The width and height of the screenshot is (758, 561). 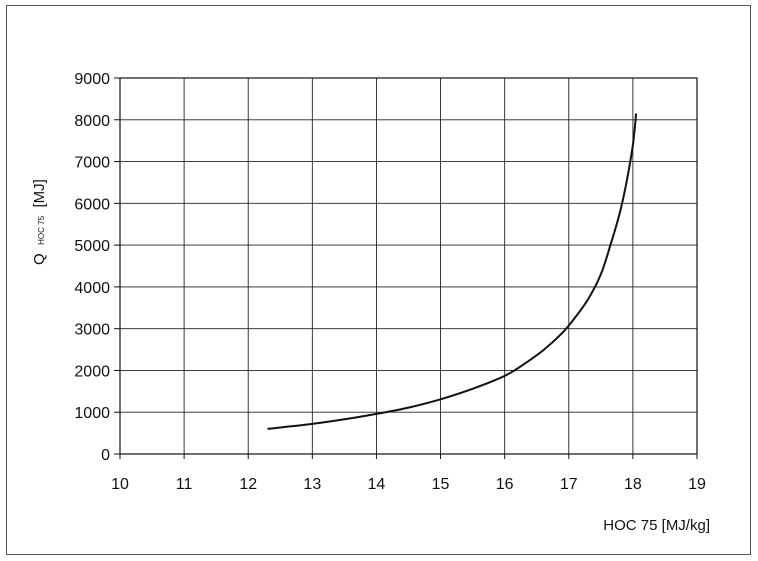 I want to click on y-tick-label: 6000, so click(x=92, y=204).